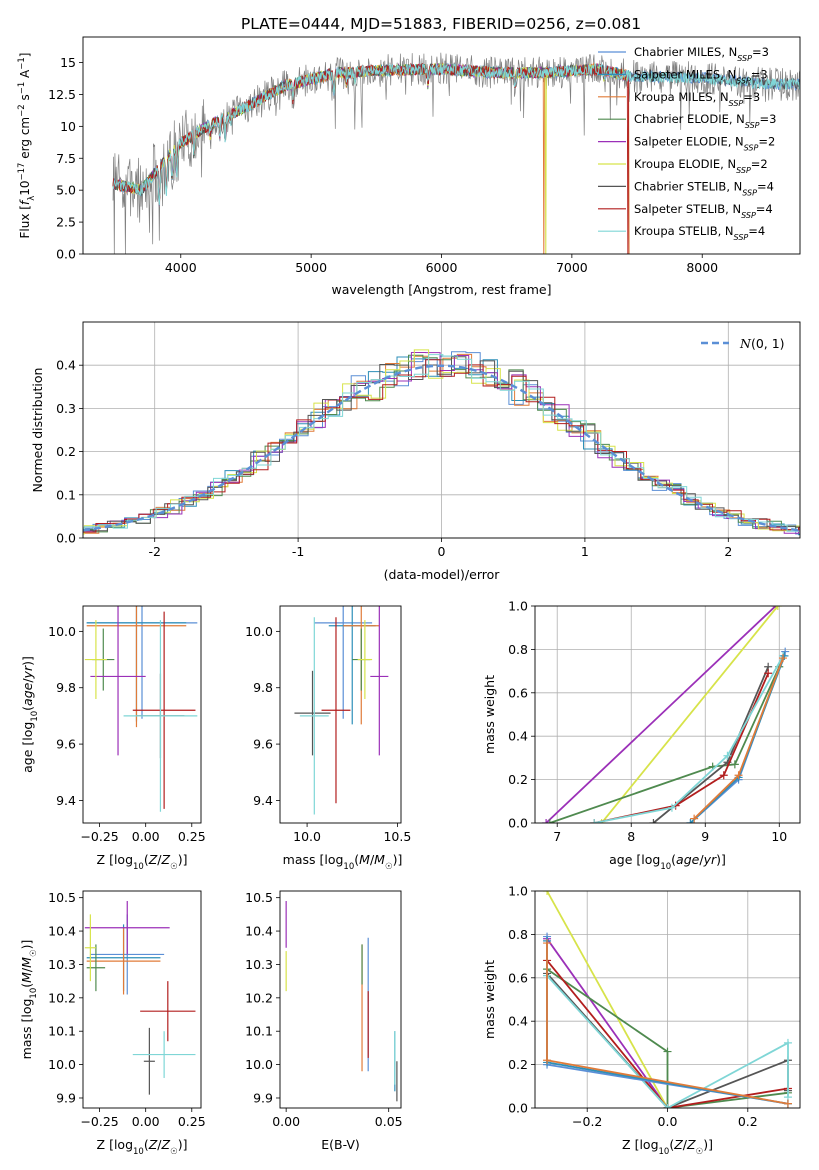 This screenshot has width=819, height=1170. I want to click on y-tick-label: 1.0, so click(518, 891).